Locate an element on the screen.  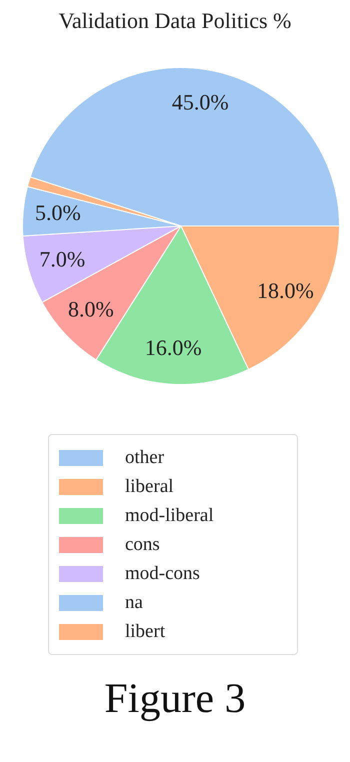
legend-label: mod-cons is located at coordinates (162, 573).